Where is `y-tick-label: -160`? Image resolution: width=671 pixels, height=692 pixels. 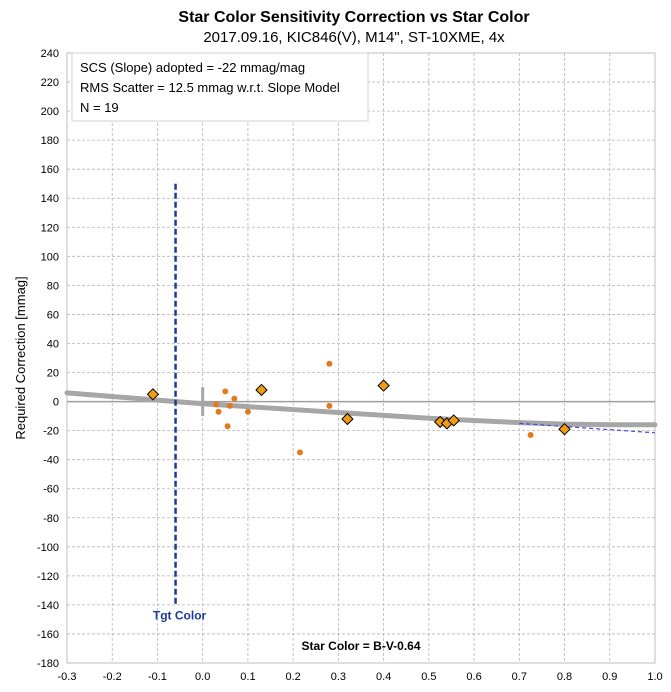
y-tick-label: -160 is located at coordinates (48, 635).